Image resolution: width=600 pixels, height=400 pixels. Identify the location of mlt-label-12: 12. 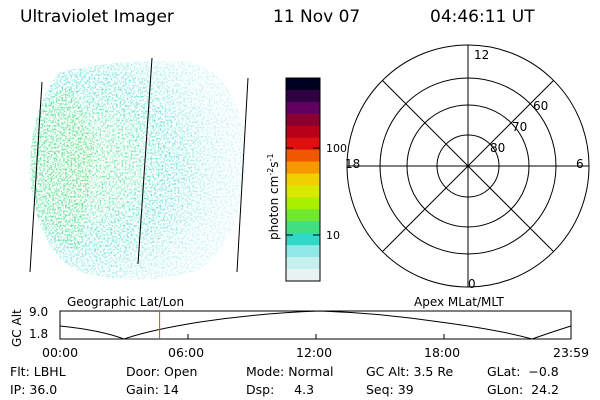
(481, 55).